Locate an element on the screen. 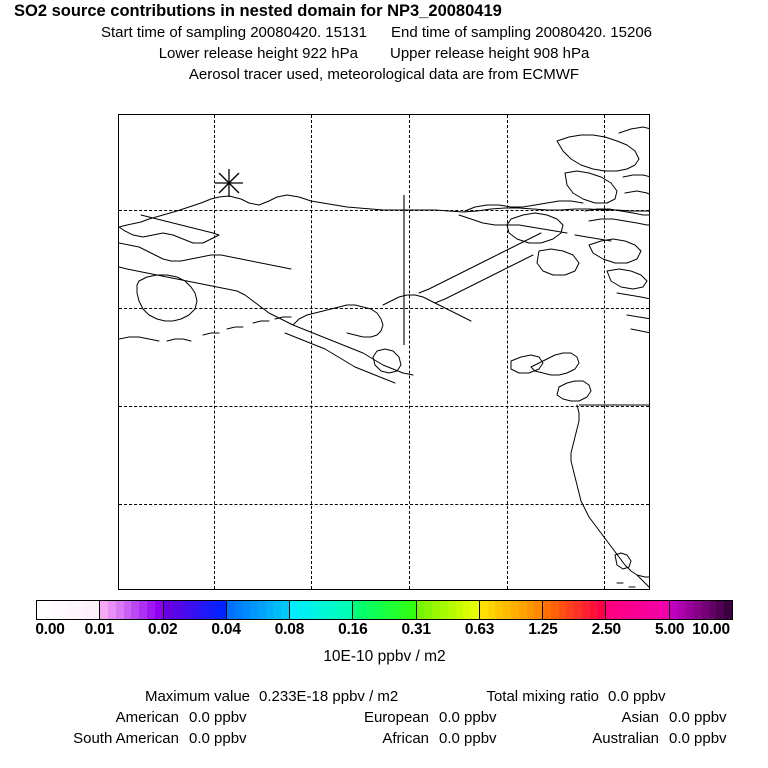 The image size is (768, 768). region-label-australian: Australian is located at coordinates (625, 738).